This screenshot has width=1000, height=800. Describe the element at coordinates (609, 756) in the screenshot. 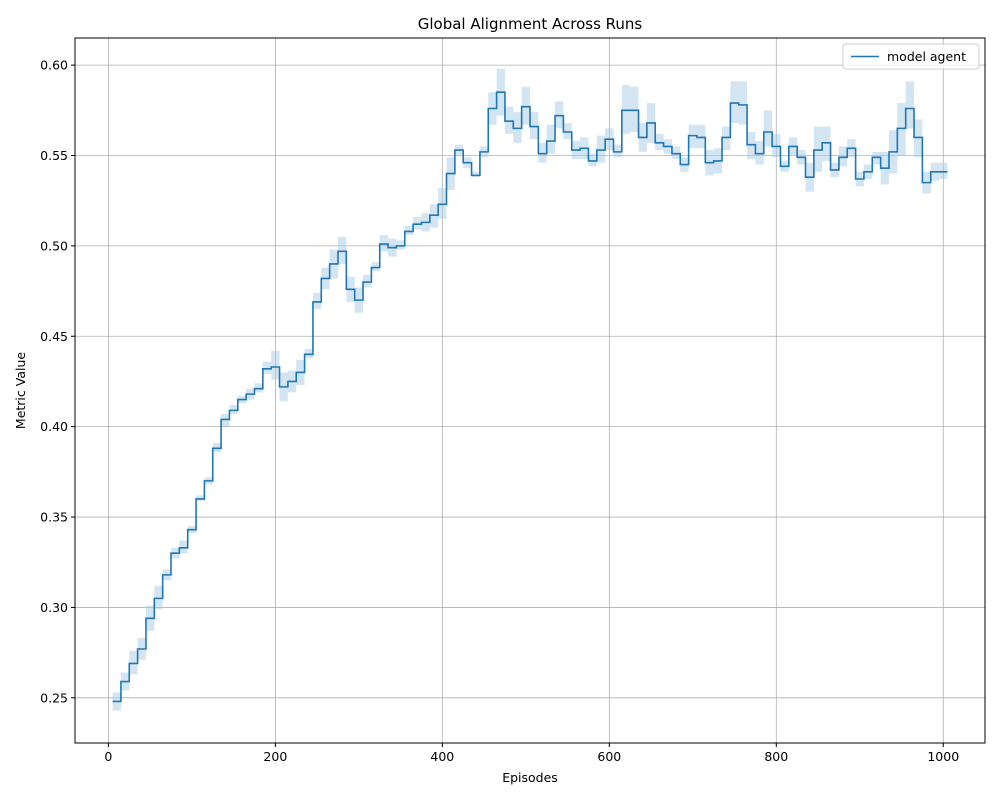

I see `x-tick-label: 600` at that location.